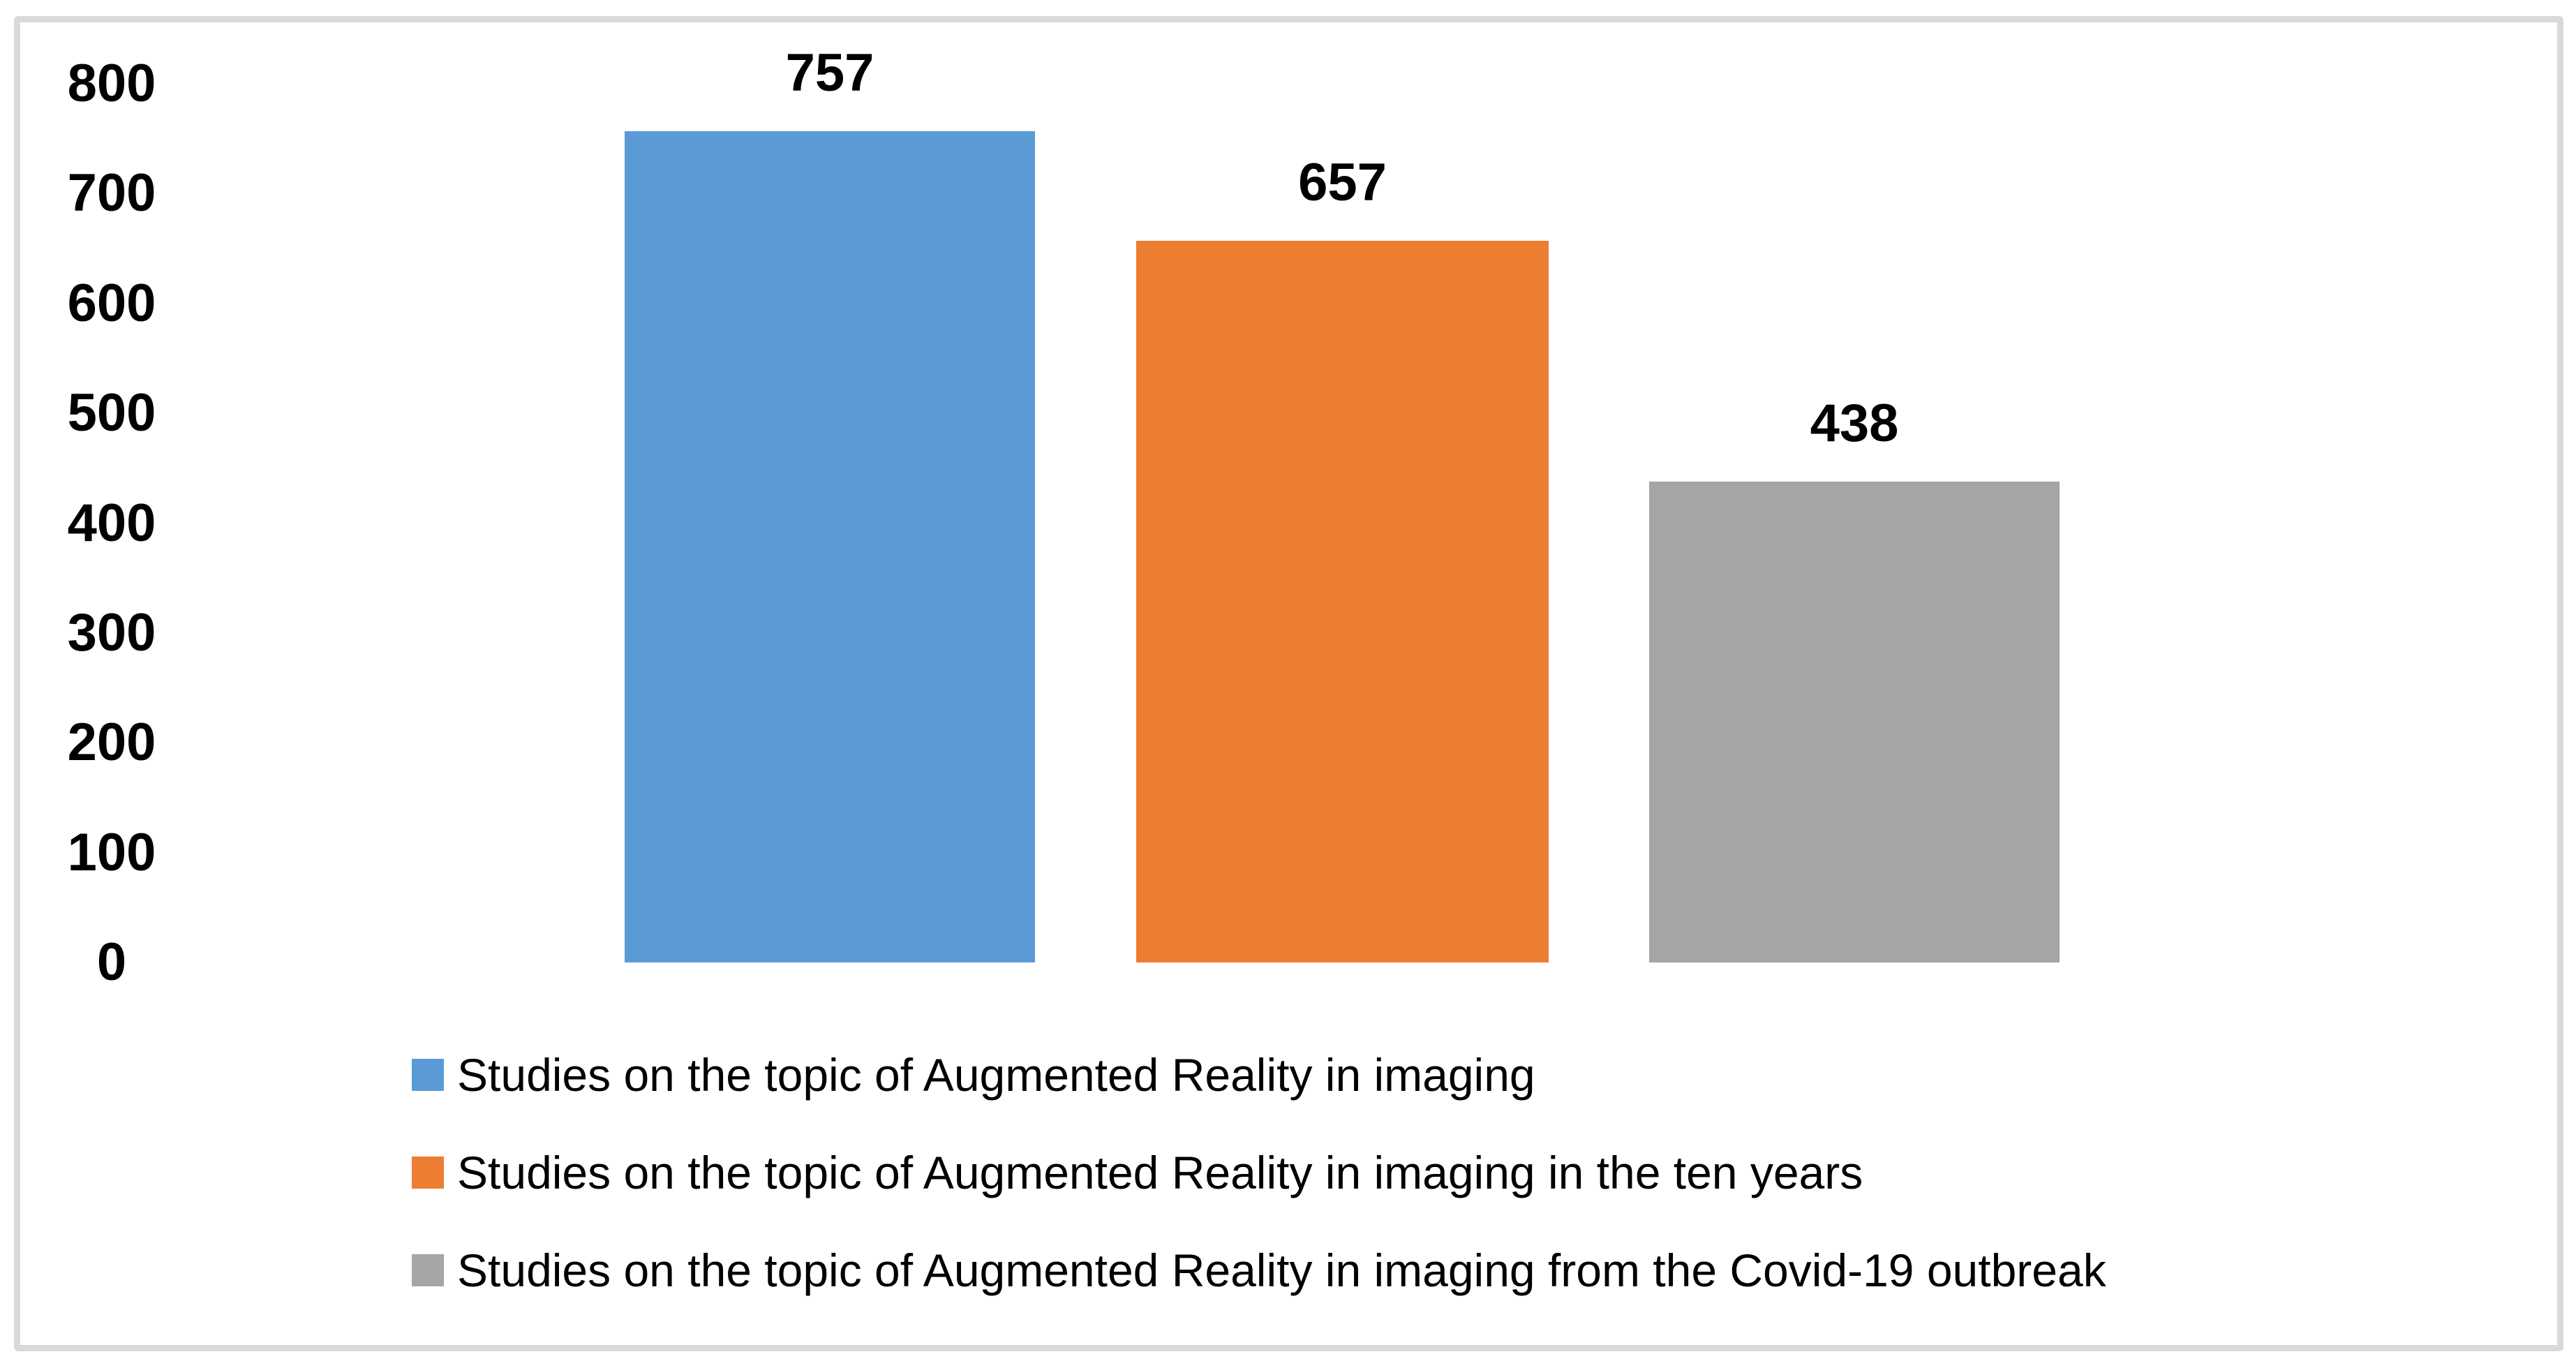 This screenshot has width=2576, height=1368. Describe the element at coordinates (1342, 602) in the screenshot. I see `bar-ar-imaging-ten-years` at that location.